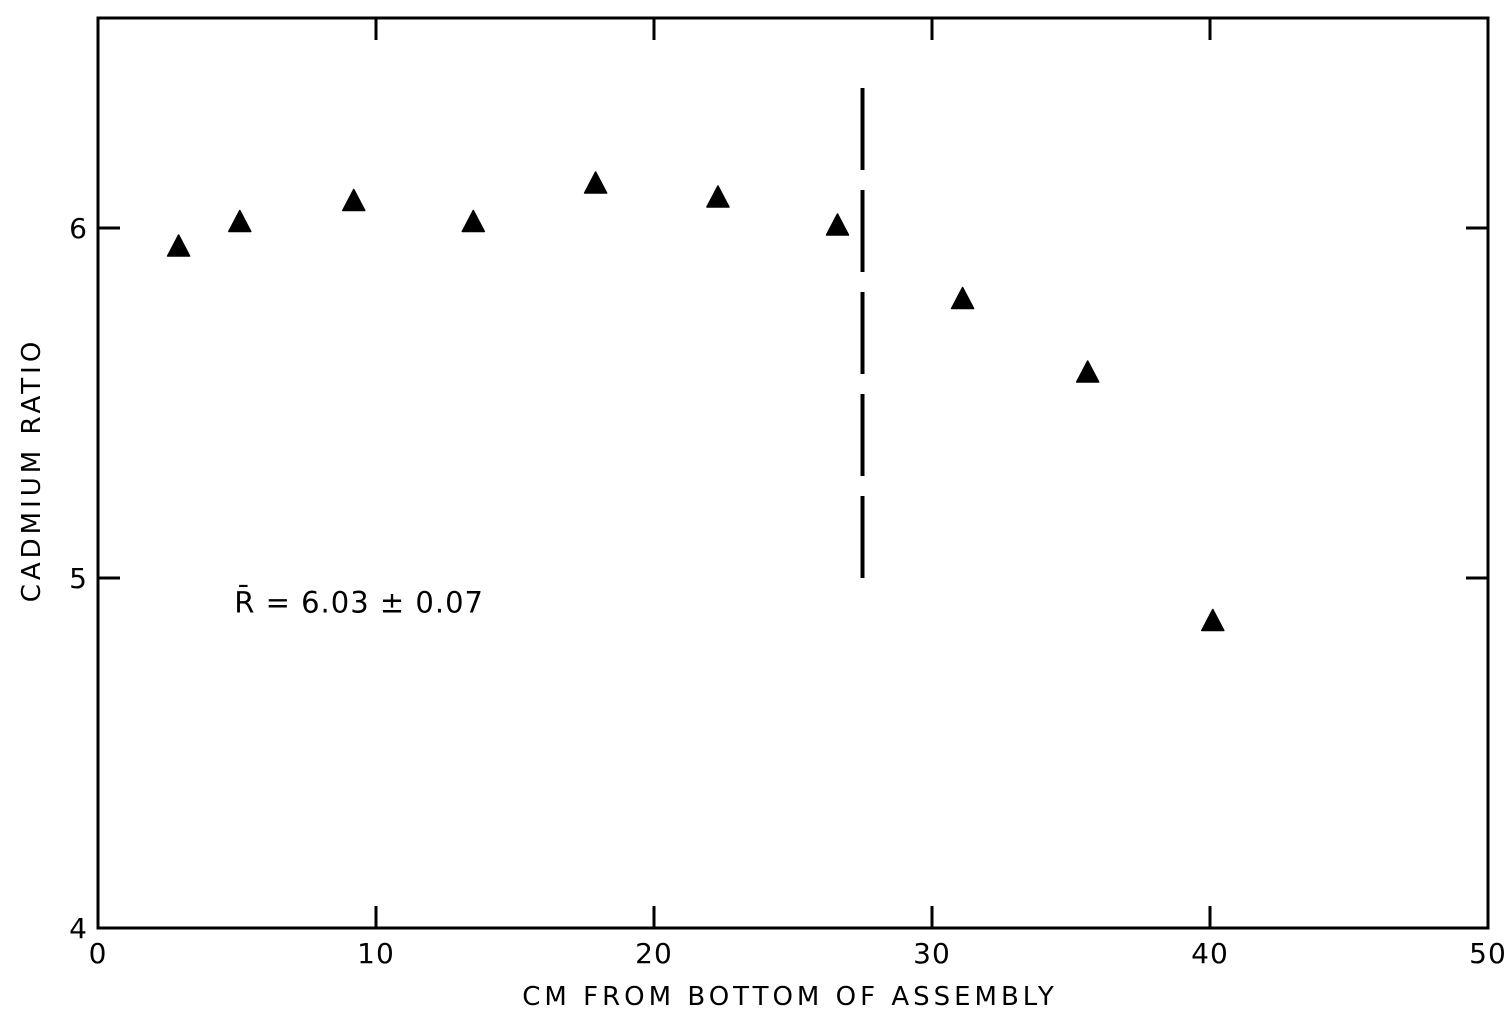 The image size is (1509, 1015). Describe the element at coordinates (789, 997) in the screenshot. I see `x-axis-title: CM FROM BOTTOM OF ASSEMBLY` at that location.